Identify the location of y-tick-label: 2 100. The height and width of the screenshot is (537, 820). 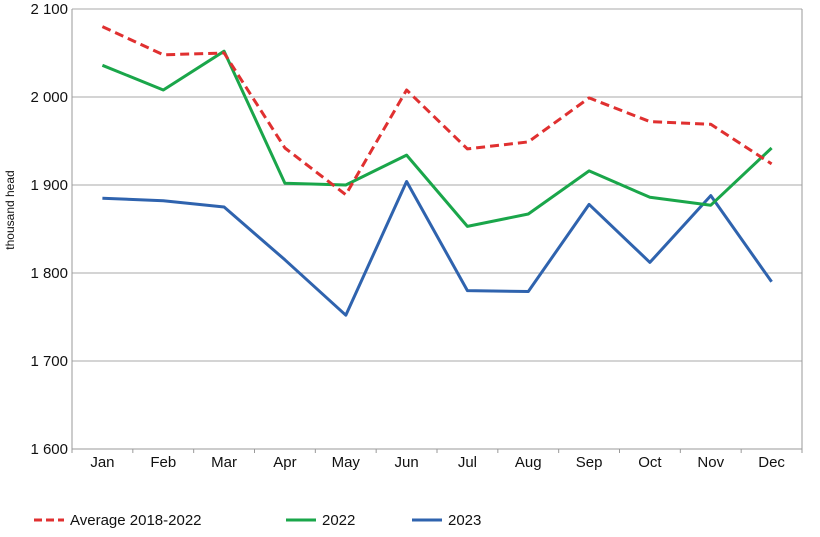
(49, 9).